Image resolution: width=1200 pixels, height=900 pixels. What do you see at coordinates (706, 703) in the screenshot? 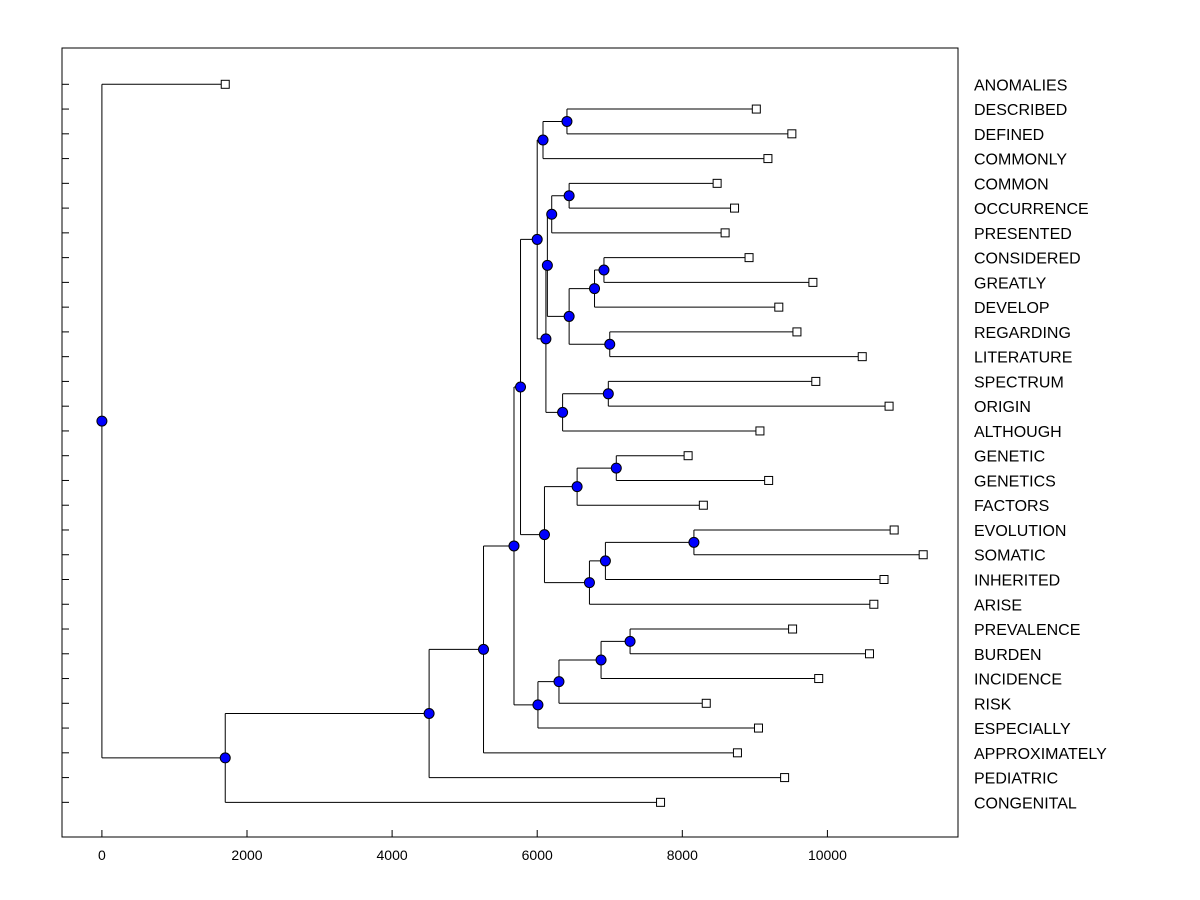
I see `leaf-marker-risk` at bounding box center [706, 703].